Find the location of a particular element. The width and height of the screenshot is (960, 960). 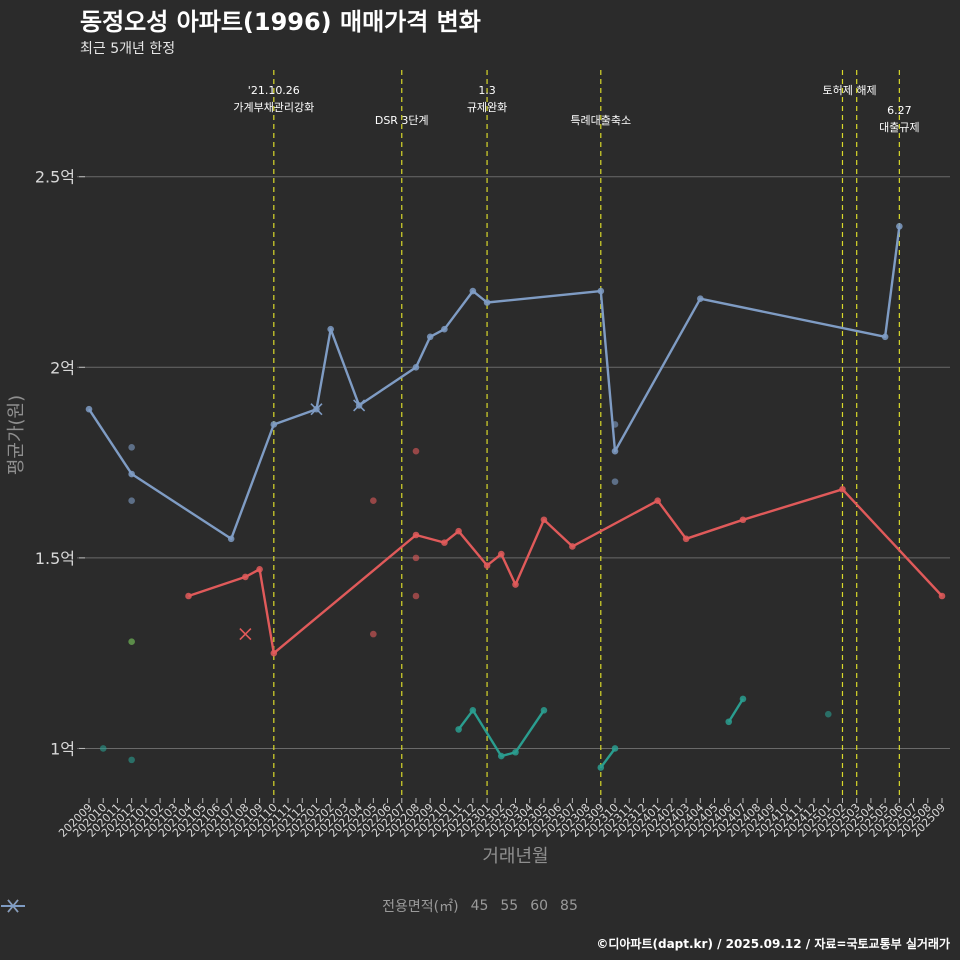

event-label-202207-0: DSR 3단계 is located at coordinates (402, 120).